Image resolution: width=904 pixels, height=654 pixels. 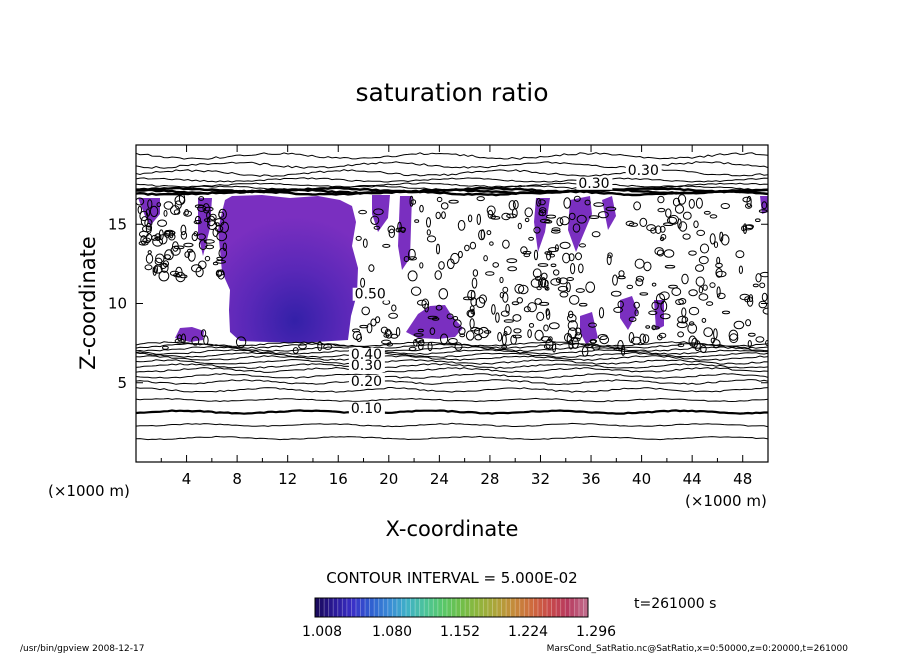 I want to click on colorbar-tick-label: 1.296, so click(x=596, y=632).